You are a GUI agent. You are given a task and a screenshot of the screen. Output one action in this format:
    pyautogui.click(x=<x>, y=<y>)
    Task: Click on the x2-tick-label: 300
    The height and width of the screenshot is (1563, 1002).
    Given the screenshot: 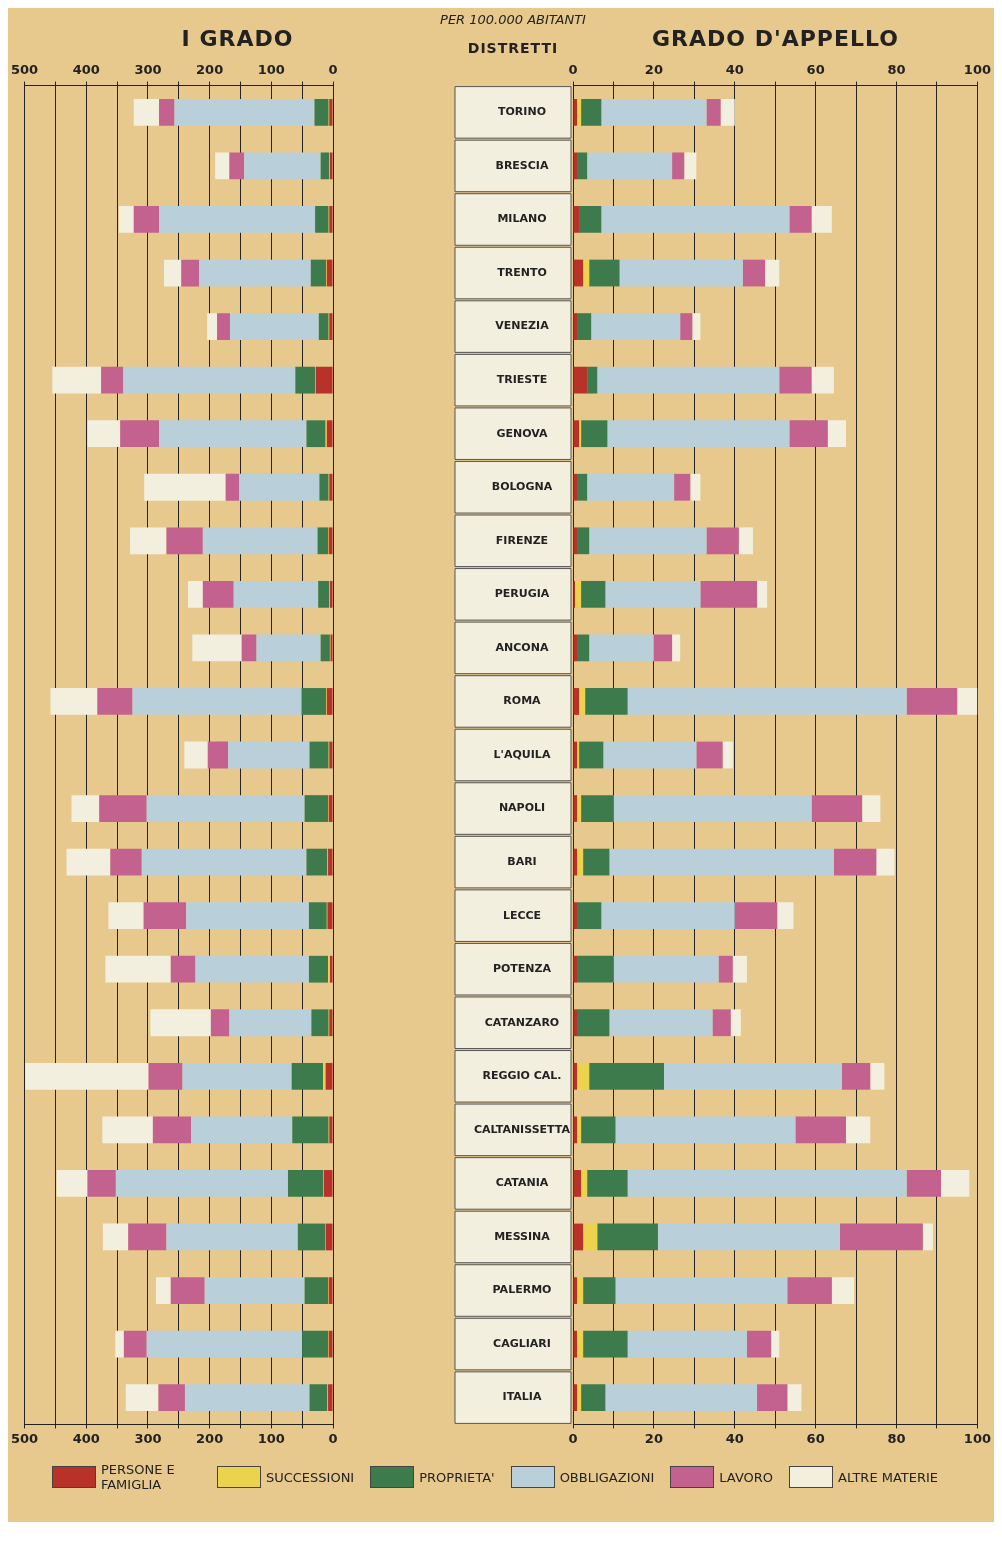 What is the action you would take?
    pyautogui.click(x=148, y=70)
    